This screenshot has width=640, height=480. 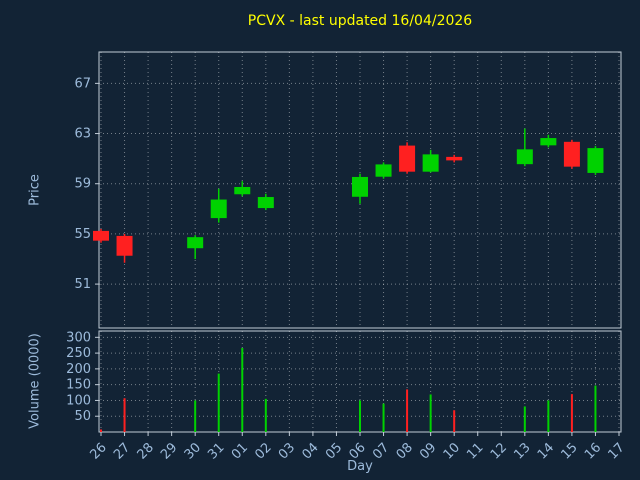 What do you see at coordinates (78, 400) in the screenshot?
I see `volume-tick-label: 100` at bounding box center [78, 400].